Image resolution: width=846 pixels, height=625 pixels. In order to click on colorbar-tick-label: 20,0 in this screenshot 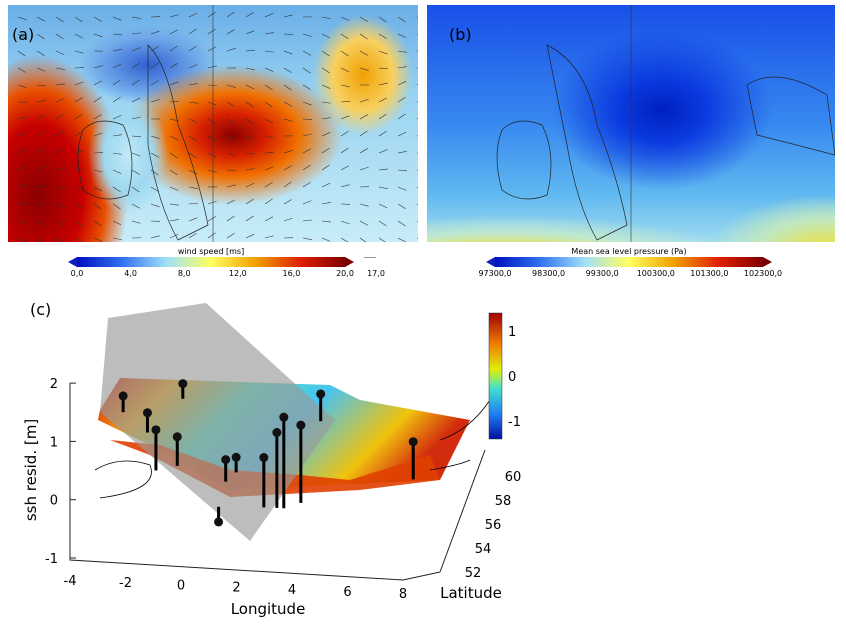, I will do `click(345, 273)`.